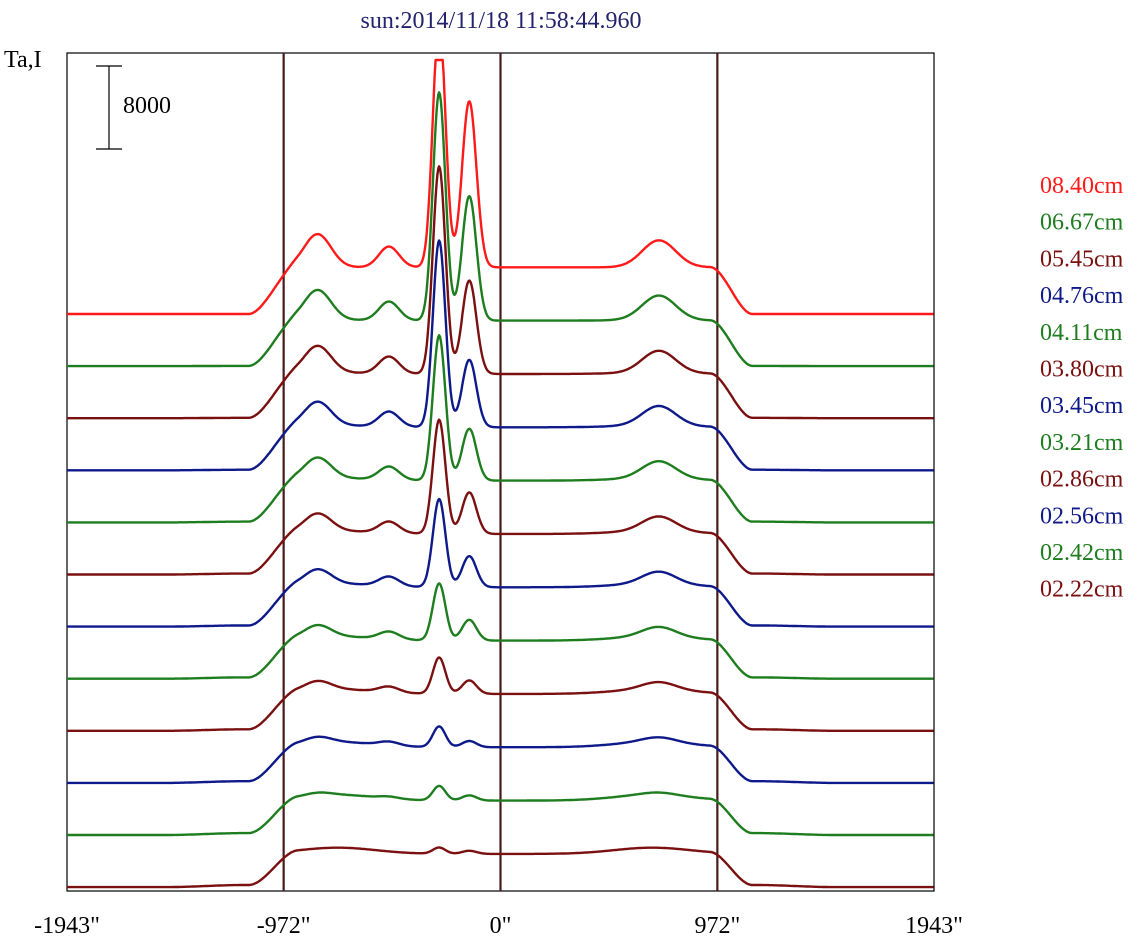  I want to click on legend-entry-11: 02.22cm, so click(1082, 590).